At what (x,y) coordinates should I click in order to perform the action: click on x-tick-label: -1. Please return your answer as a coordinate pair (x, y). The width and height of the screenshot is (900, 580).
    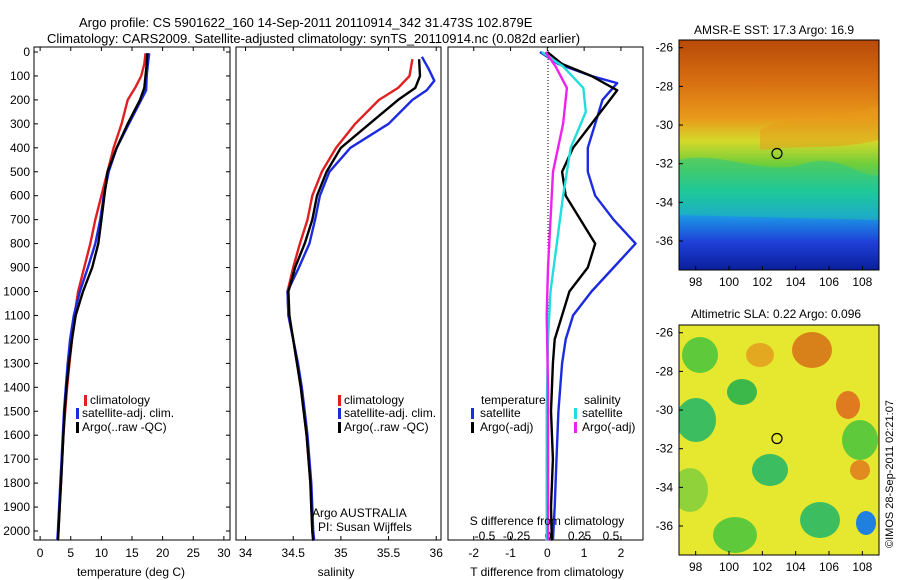
    Looking at the image, I should click on (510, 553).